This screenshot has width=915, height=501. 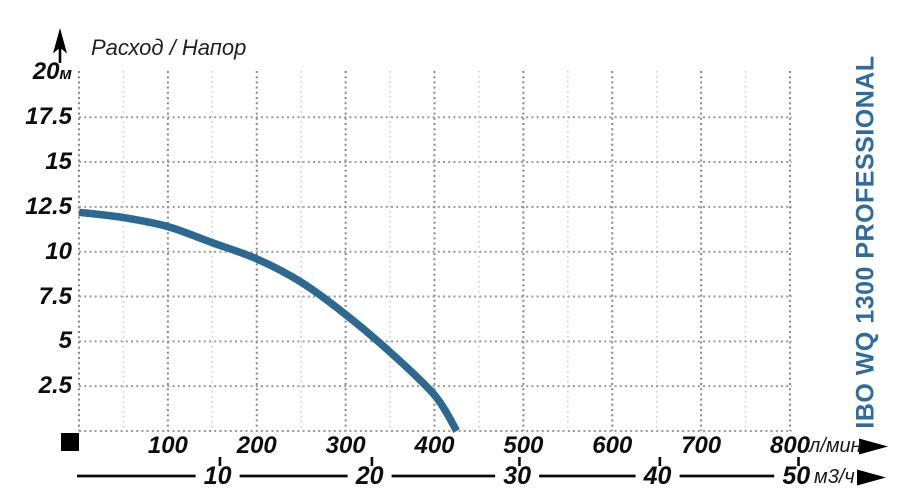 What do you see at coordinates (612, 445) in the screenshot?
I see `x-tick-label: 600` at bounding box center [612, 445].